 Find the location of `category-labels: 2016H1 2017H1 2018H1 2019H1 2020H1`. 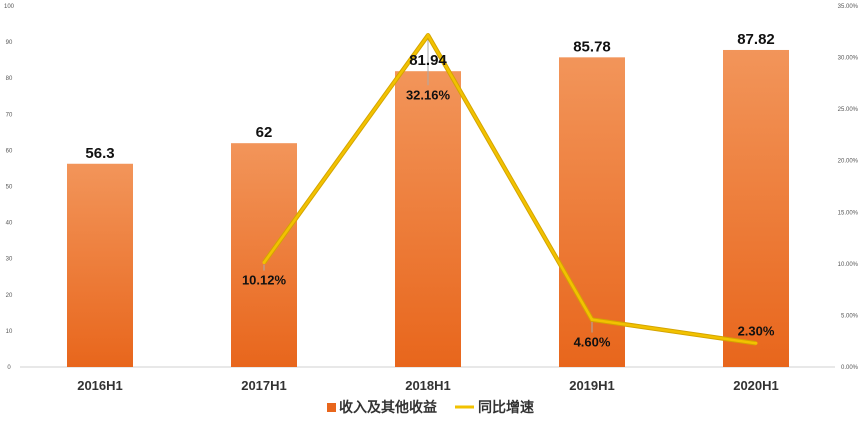

category-labels: 2016H1 2017H1 2018H1 2019H1 2020H1 is located at coordinates (428, 385).